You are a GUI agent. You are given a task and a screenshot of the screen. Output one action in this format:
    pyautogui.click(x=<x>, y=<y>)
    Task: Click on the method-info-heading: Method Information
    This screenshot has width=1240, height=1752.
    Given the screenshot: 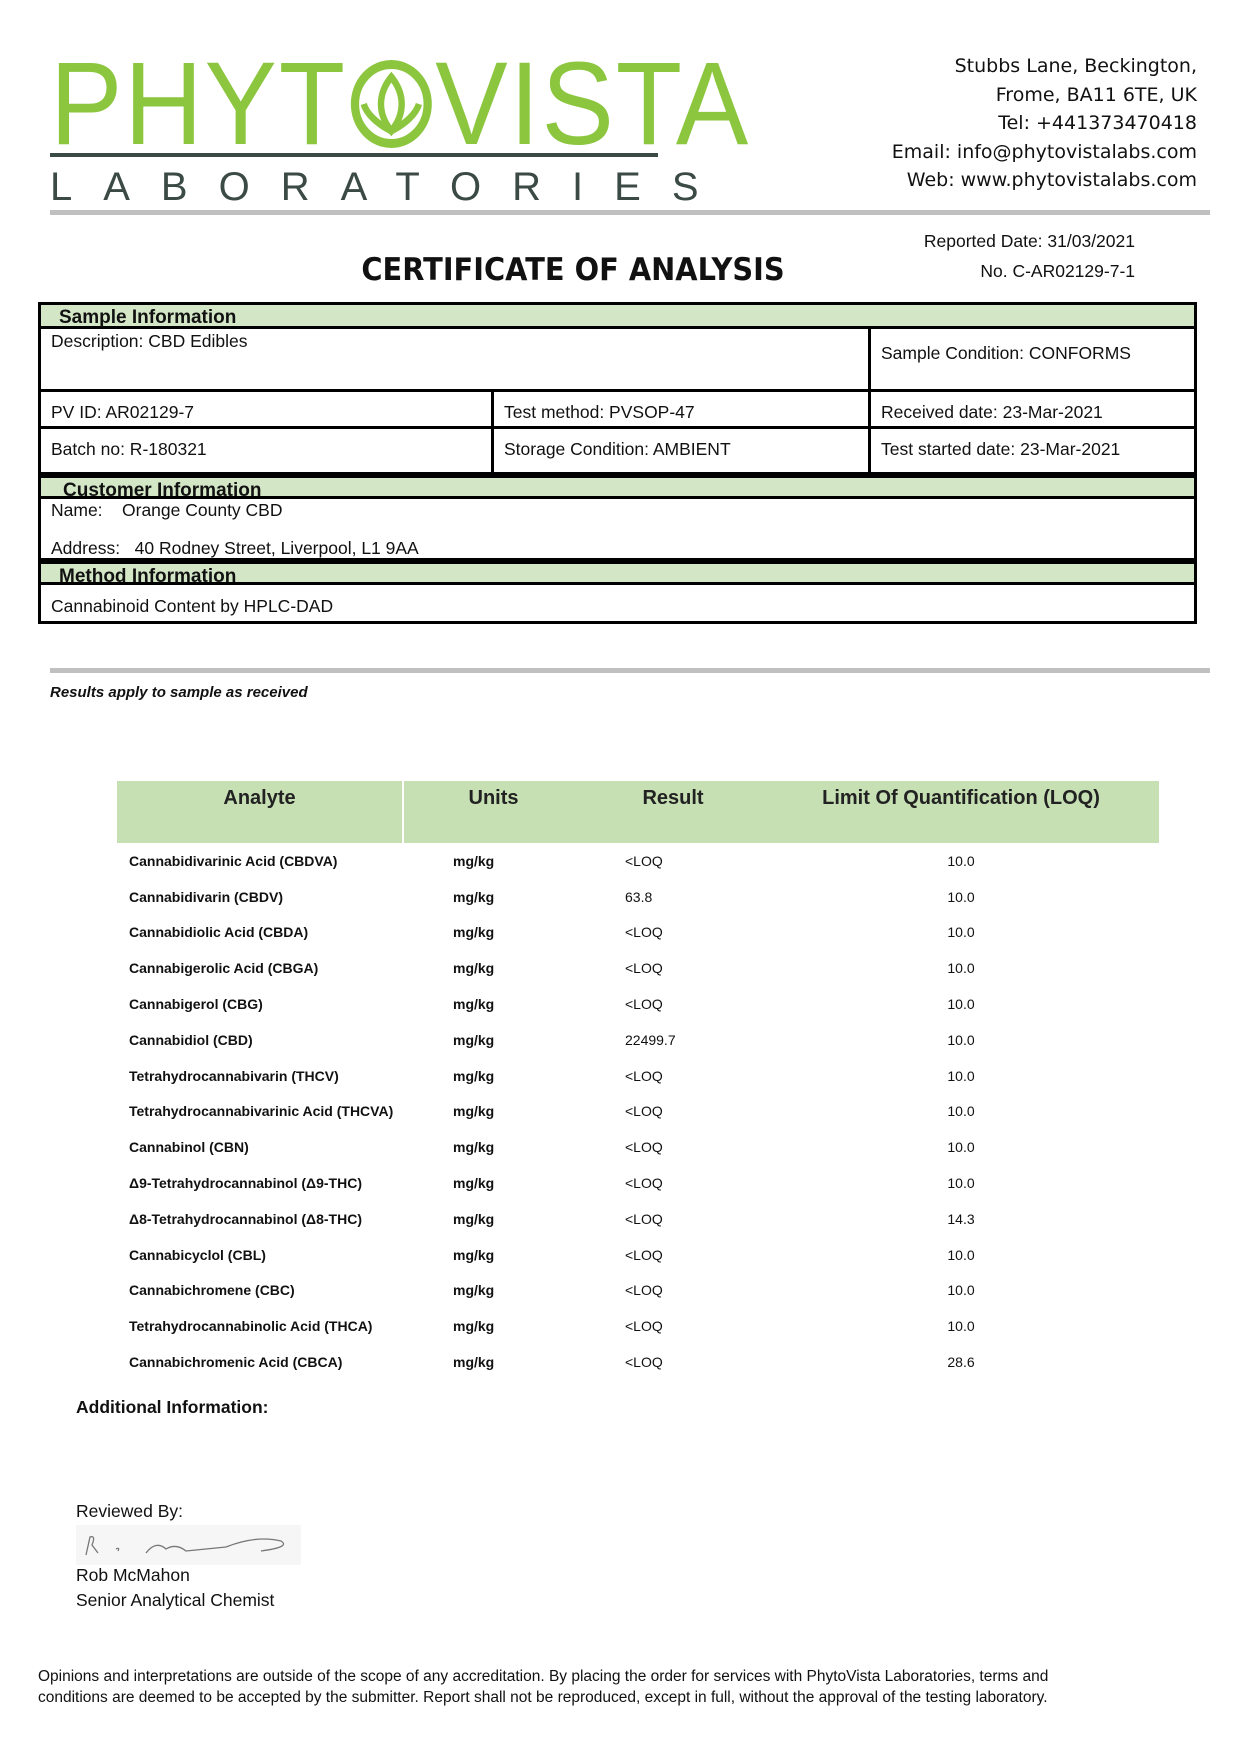 What is the action you would take?
    pyautogui.click(x=617, y=574)
    